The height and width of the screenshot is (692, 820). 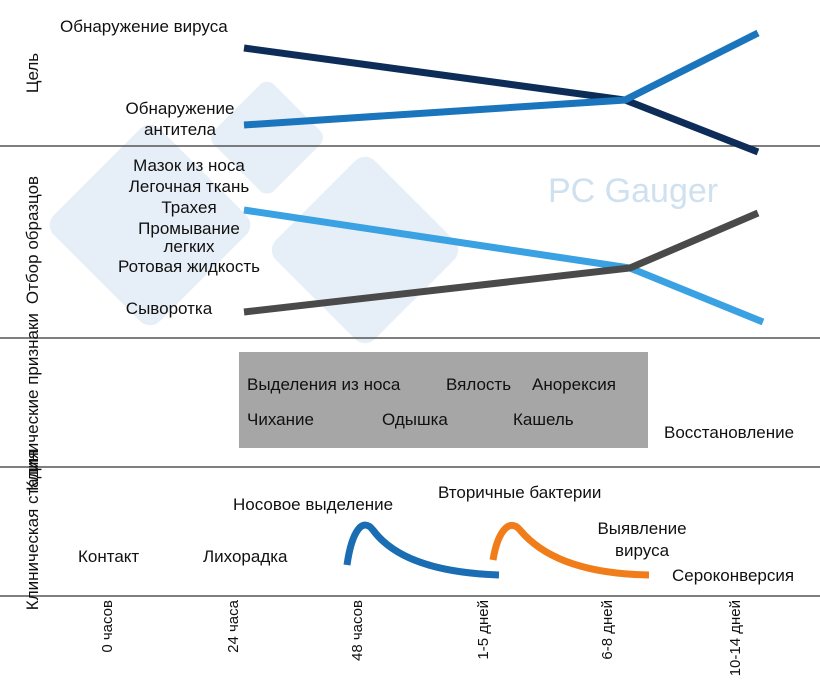 I want to click on sign-recovery: Восстановление, so click(x=729, y=432).